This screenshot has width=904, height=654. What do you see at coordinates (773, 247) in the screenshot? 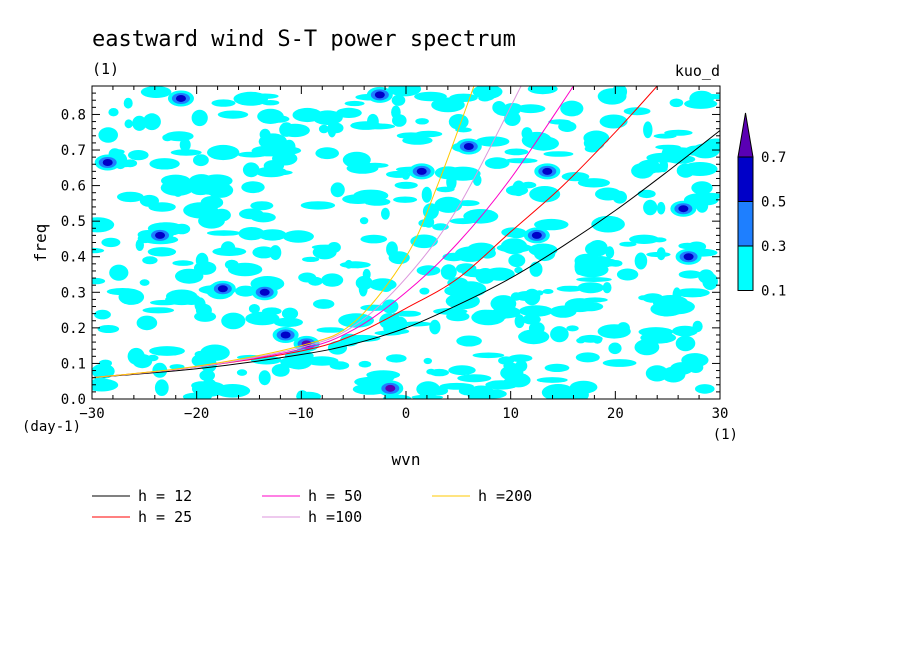
I see `colorbar-label: 0.3` at bounding box center [773, 247].